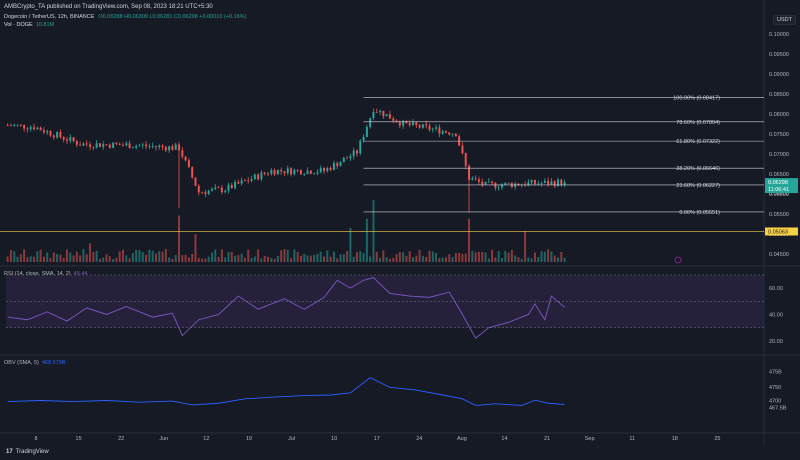 This screenshot has height=460, width=800. I want to click on time-tick-label: 22, so click(121, 439).